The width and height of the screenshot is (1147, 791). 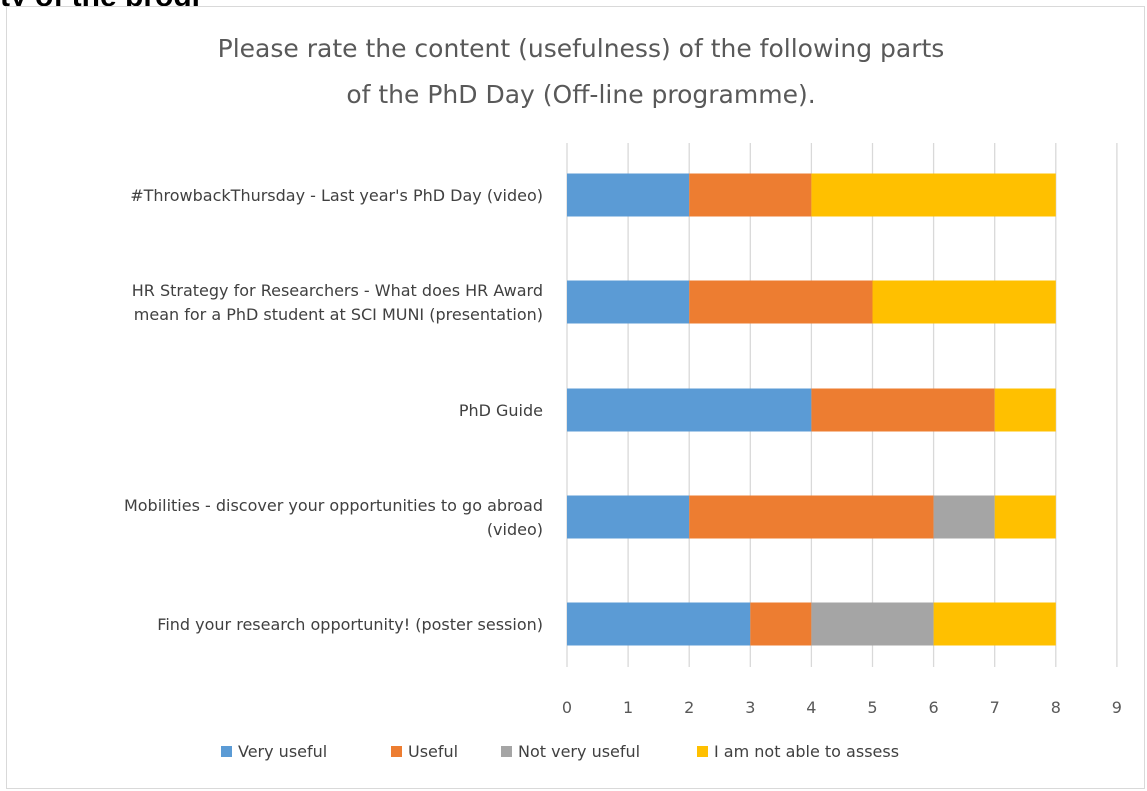 I want to click on tick-label-2: 2, so click(x=689, y=707).